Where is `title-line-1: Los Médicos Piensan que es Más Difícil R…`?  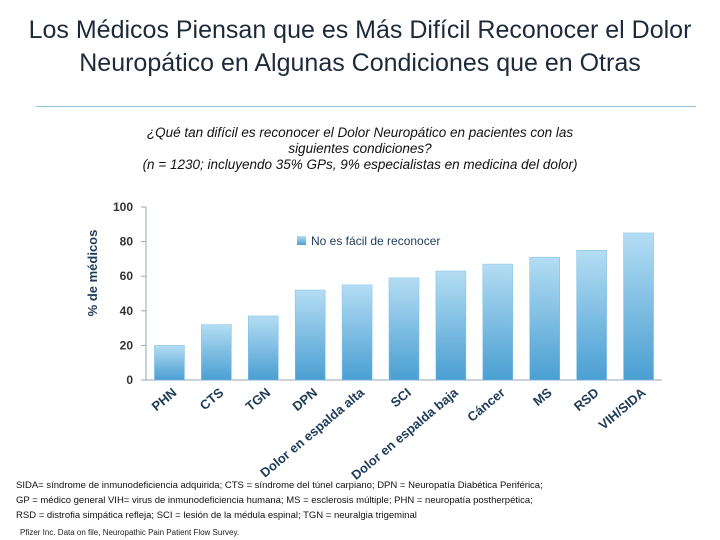 title-line-1: Los Médicos Piensan que es Más Difícil R… is located at coordinates (360, 30).